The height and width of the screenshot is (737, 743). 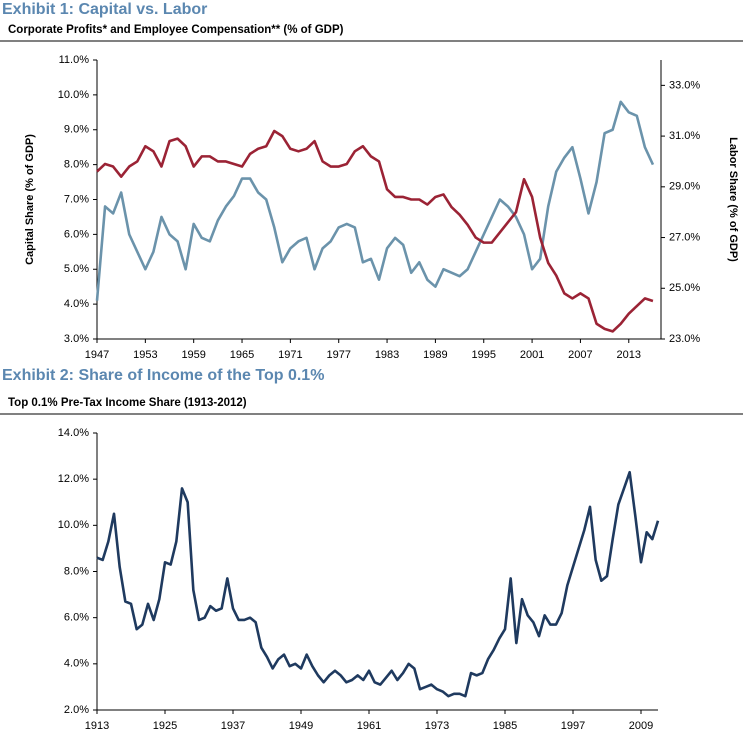 What do you see at coordinates (532, 355) in the screenshot?
I see `x-tick-label: 2001` at bounding box center [532, 355].